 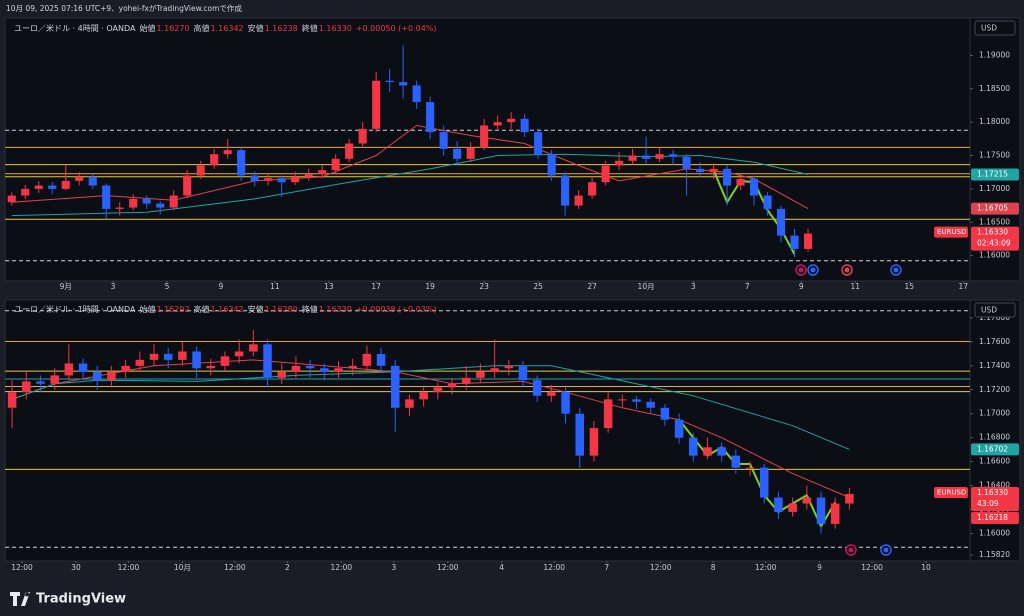 What do you see at coordinates (172, 28) in the screenshot?
I see `ohlc-value: 1.16270` at bounding box center [172, 28].